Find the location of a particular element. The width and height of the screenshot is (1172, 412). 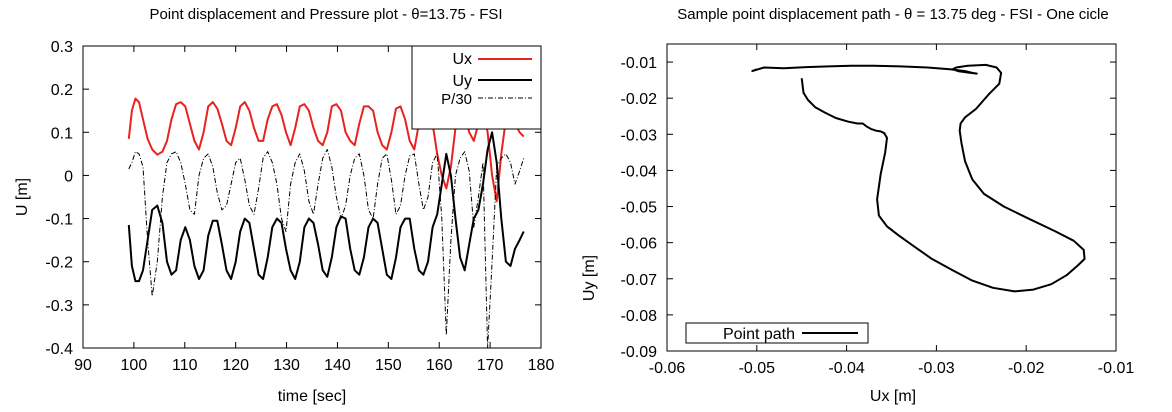

y-tick-label: -0.09 is located at coordinates (639, 352).